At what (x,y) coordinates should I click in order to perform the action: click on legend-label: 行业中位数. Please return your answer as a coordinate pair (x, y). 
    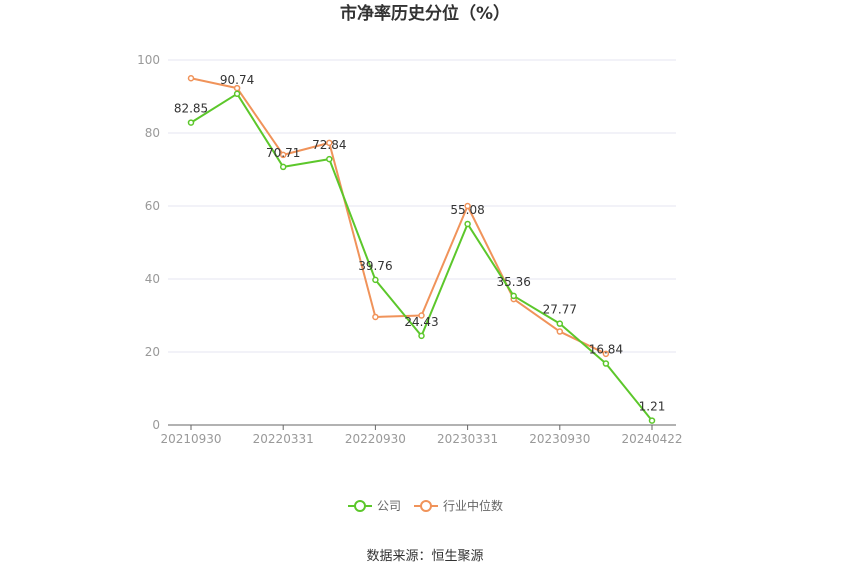
    Looking at the image, I should click on (473, 505).